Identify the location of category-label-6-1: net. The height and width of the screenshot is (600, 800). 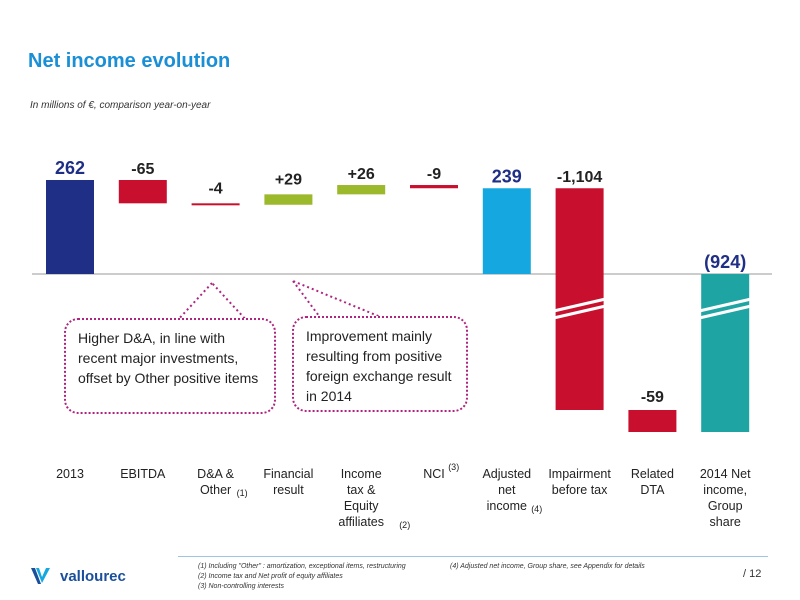
(507, 490).